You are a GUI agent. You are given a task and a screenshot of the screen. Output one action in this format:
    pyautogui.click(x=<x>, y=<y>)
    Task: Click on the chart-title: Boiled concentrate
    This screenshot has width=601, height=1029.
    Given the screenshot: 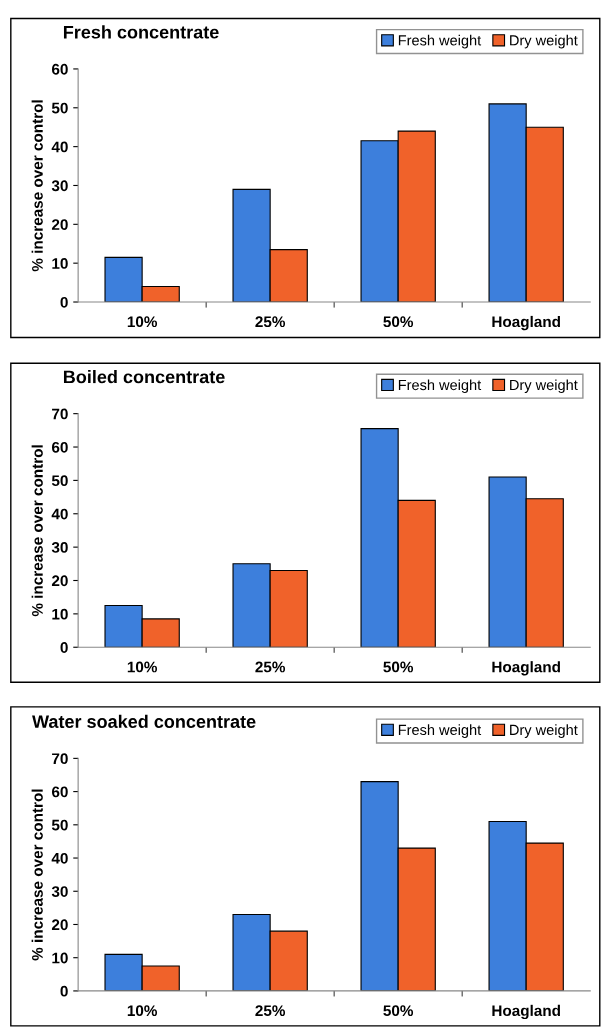 What is the action you would take?
    pyautogui.click(x=144, y=377)
    